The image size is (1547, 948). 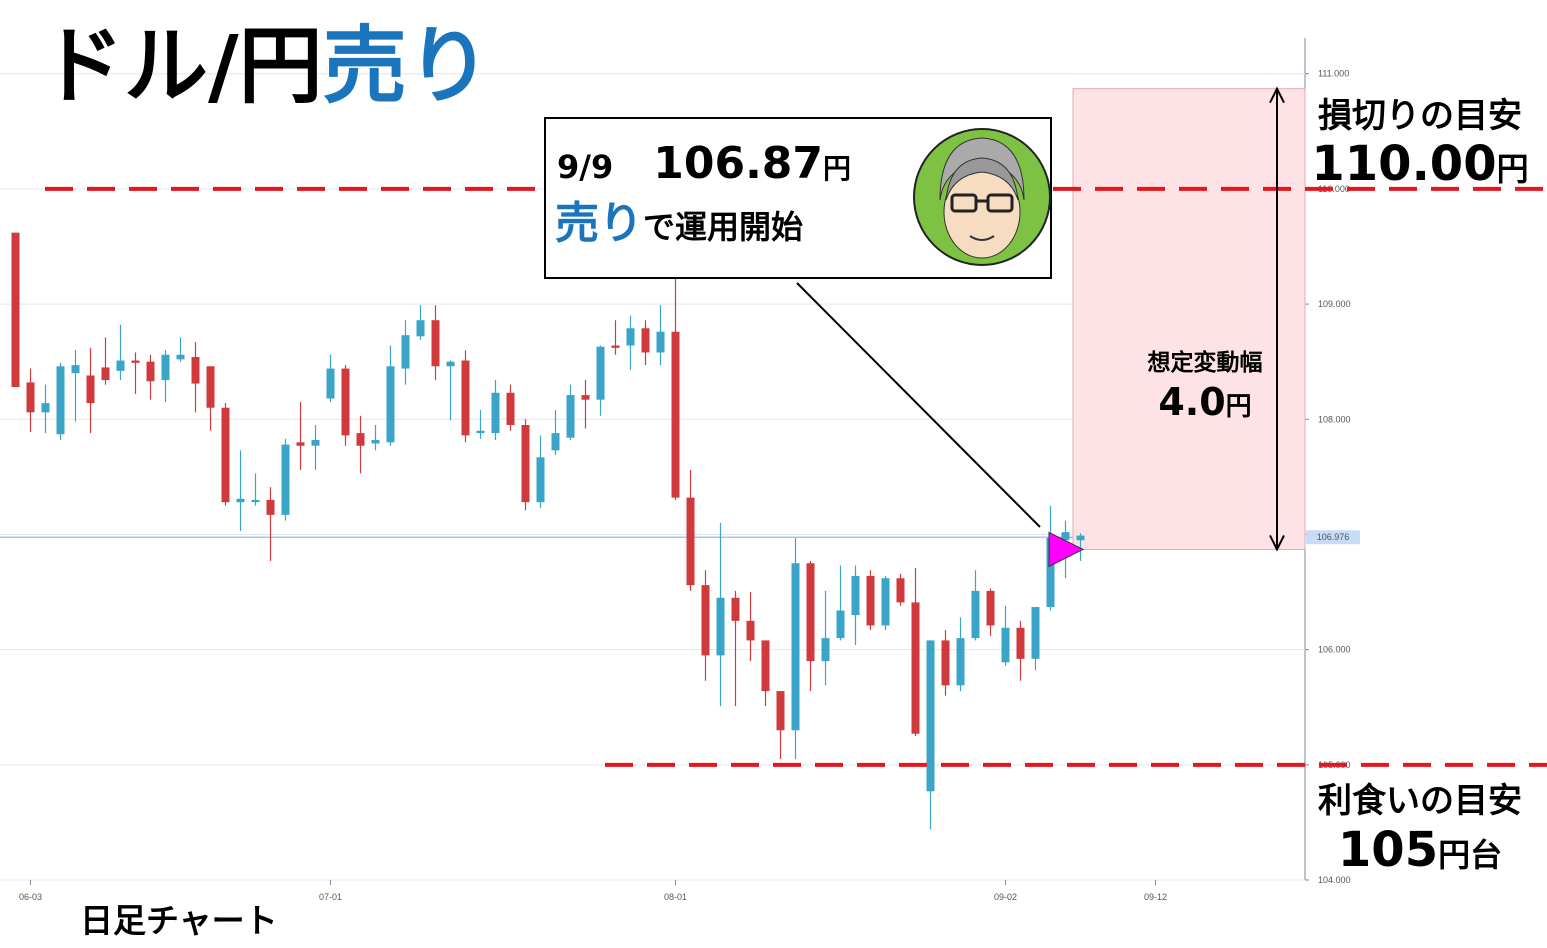 I want to click on chart-title: ドル/円売り, so click(x=265, y=66).